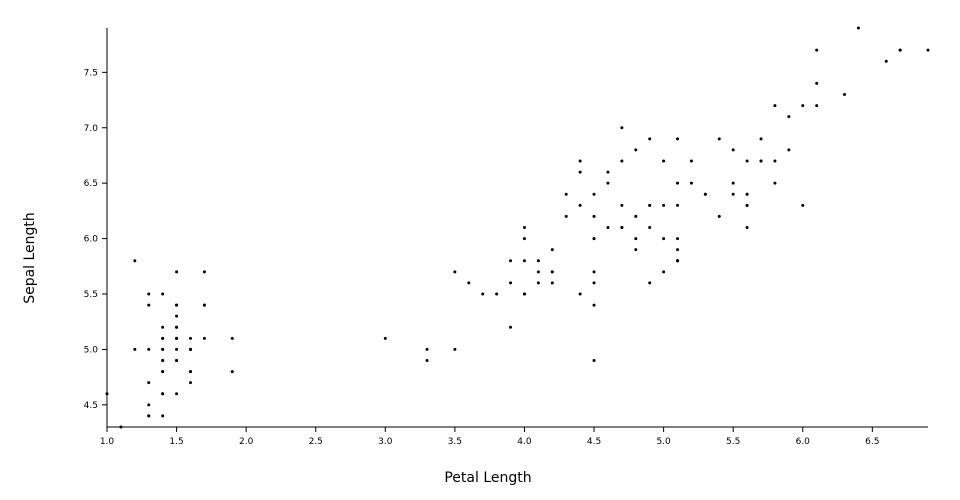  I want to click on x-tick-label: 6.5, so click(872, 442).